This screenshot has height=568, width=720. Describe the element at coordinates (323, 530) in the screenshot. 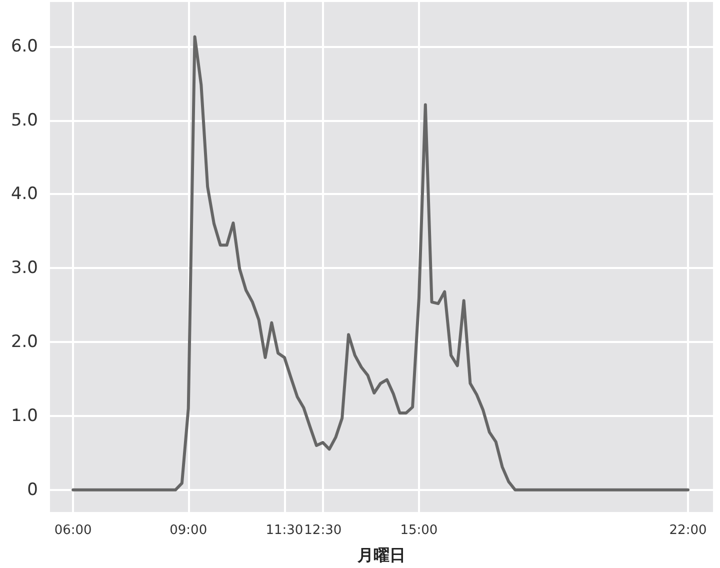

I see `x-tick-label: 12:30` at that location.